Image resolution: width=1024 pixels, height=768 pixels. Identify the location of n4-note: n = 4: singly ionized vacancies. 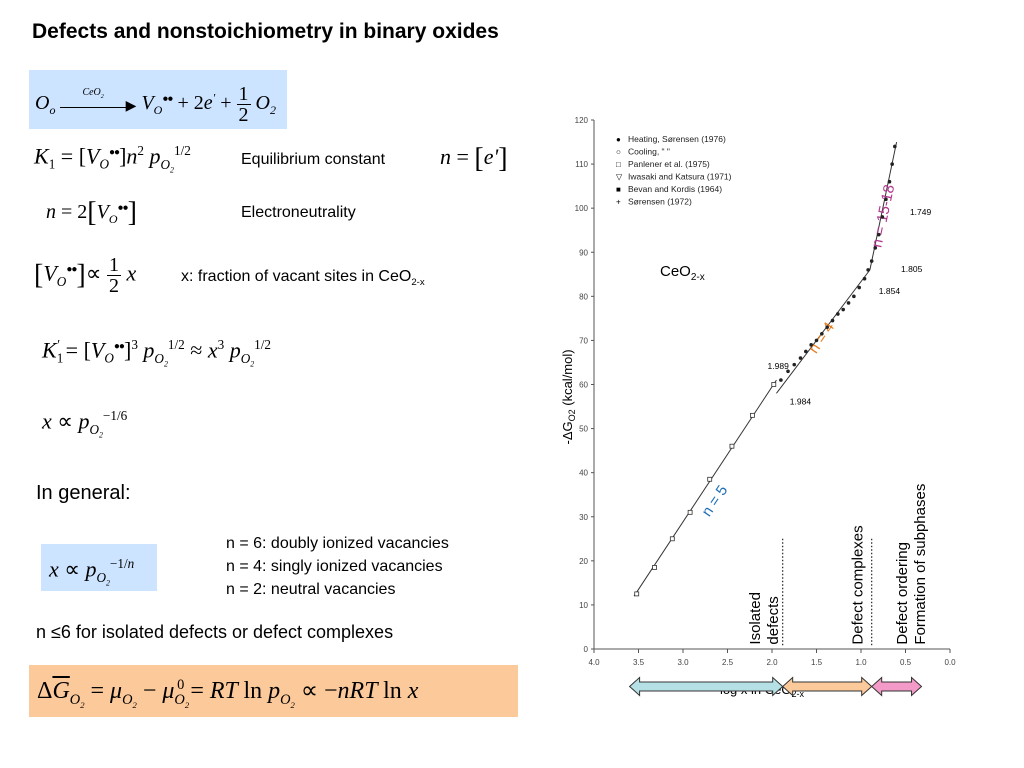
(334, 566).